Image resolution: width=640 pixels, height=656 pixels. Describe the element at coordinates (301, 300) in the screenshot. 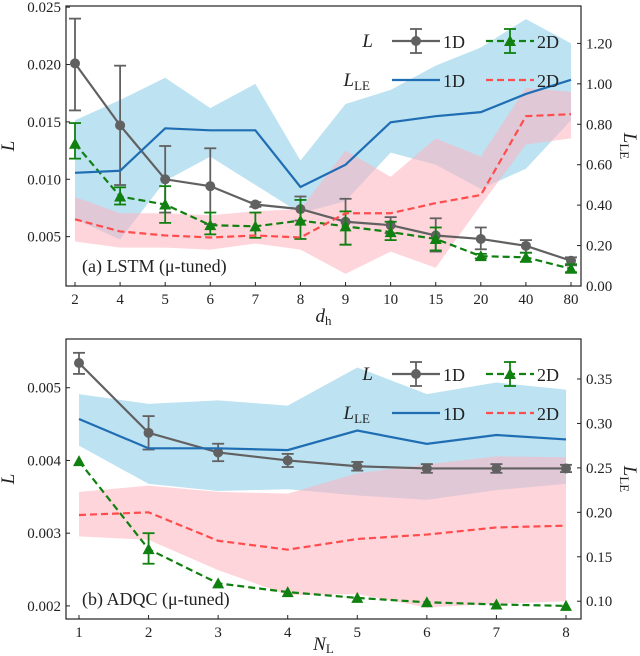

I see `x-tick-label: 8` at that location.